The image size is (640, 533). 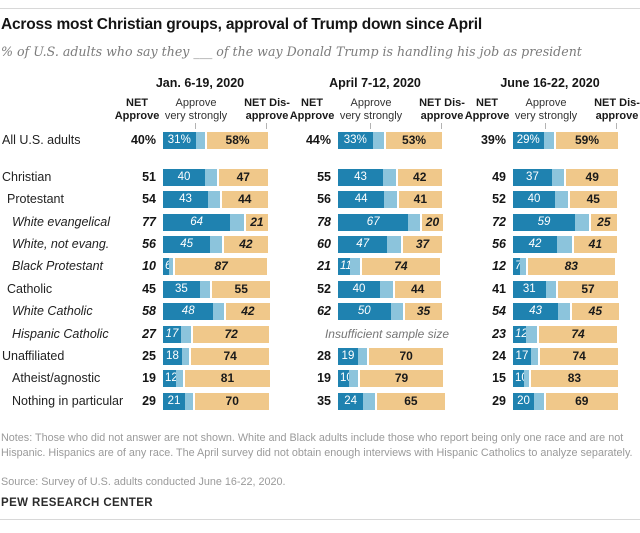 What do you see at coordinates (318, 140) in the screenshot?
I see `net-approve-value: 44%` at bounding box center [318, 140].